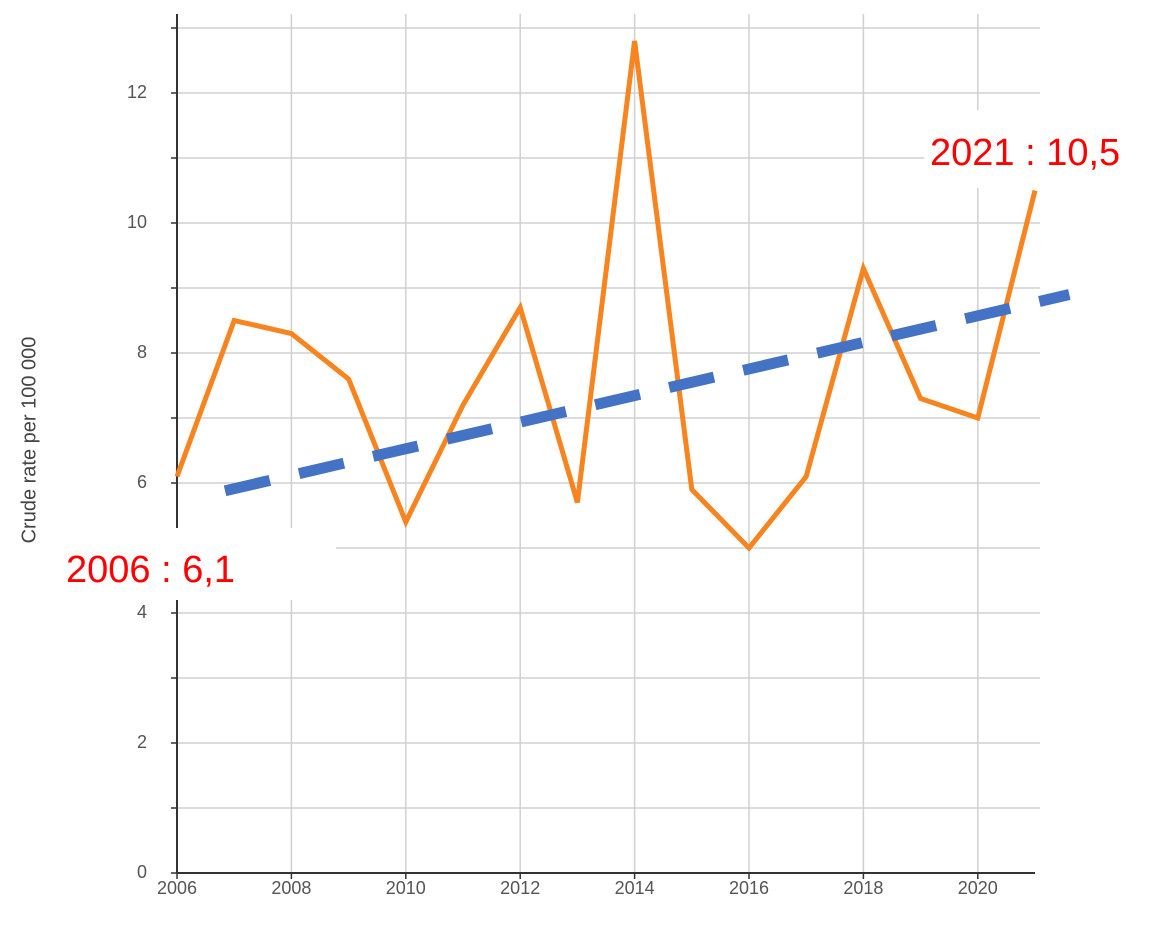 This screenshot has width=1151, height=927. I want to click on x-tick-label: 2016, so click(749, 888).